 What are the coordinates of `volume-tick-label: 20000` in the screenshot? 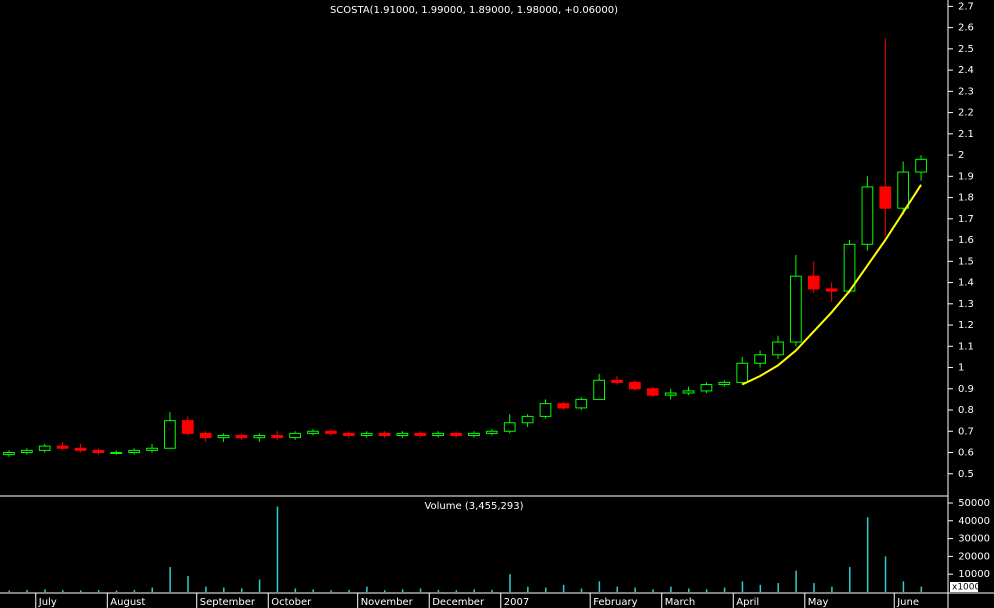 It's located at (974, 556).